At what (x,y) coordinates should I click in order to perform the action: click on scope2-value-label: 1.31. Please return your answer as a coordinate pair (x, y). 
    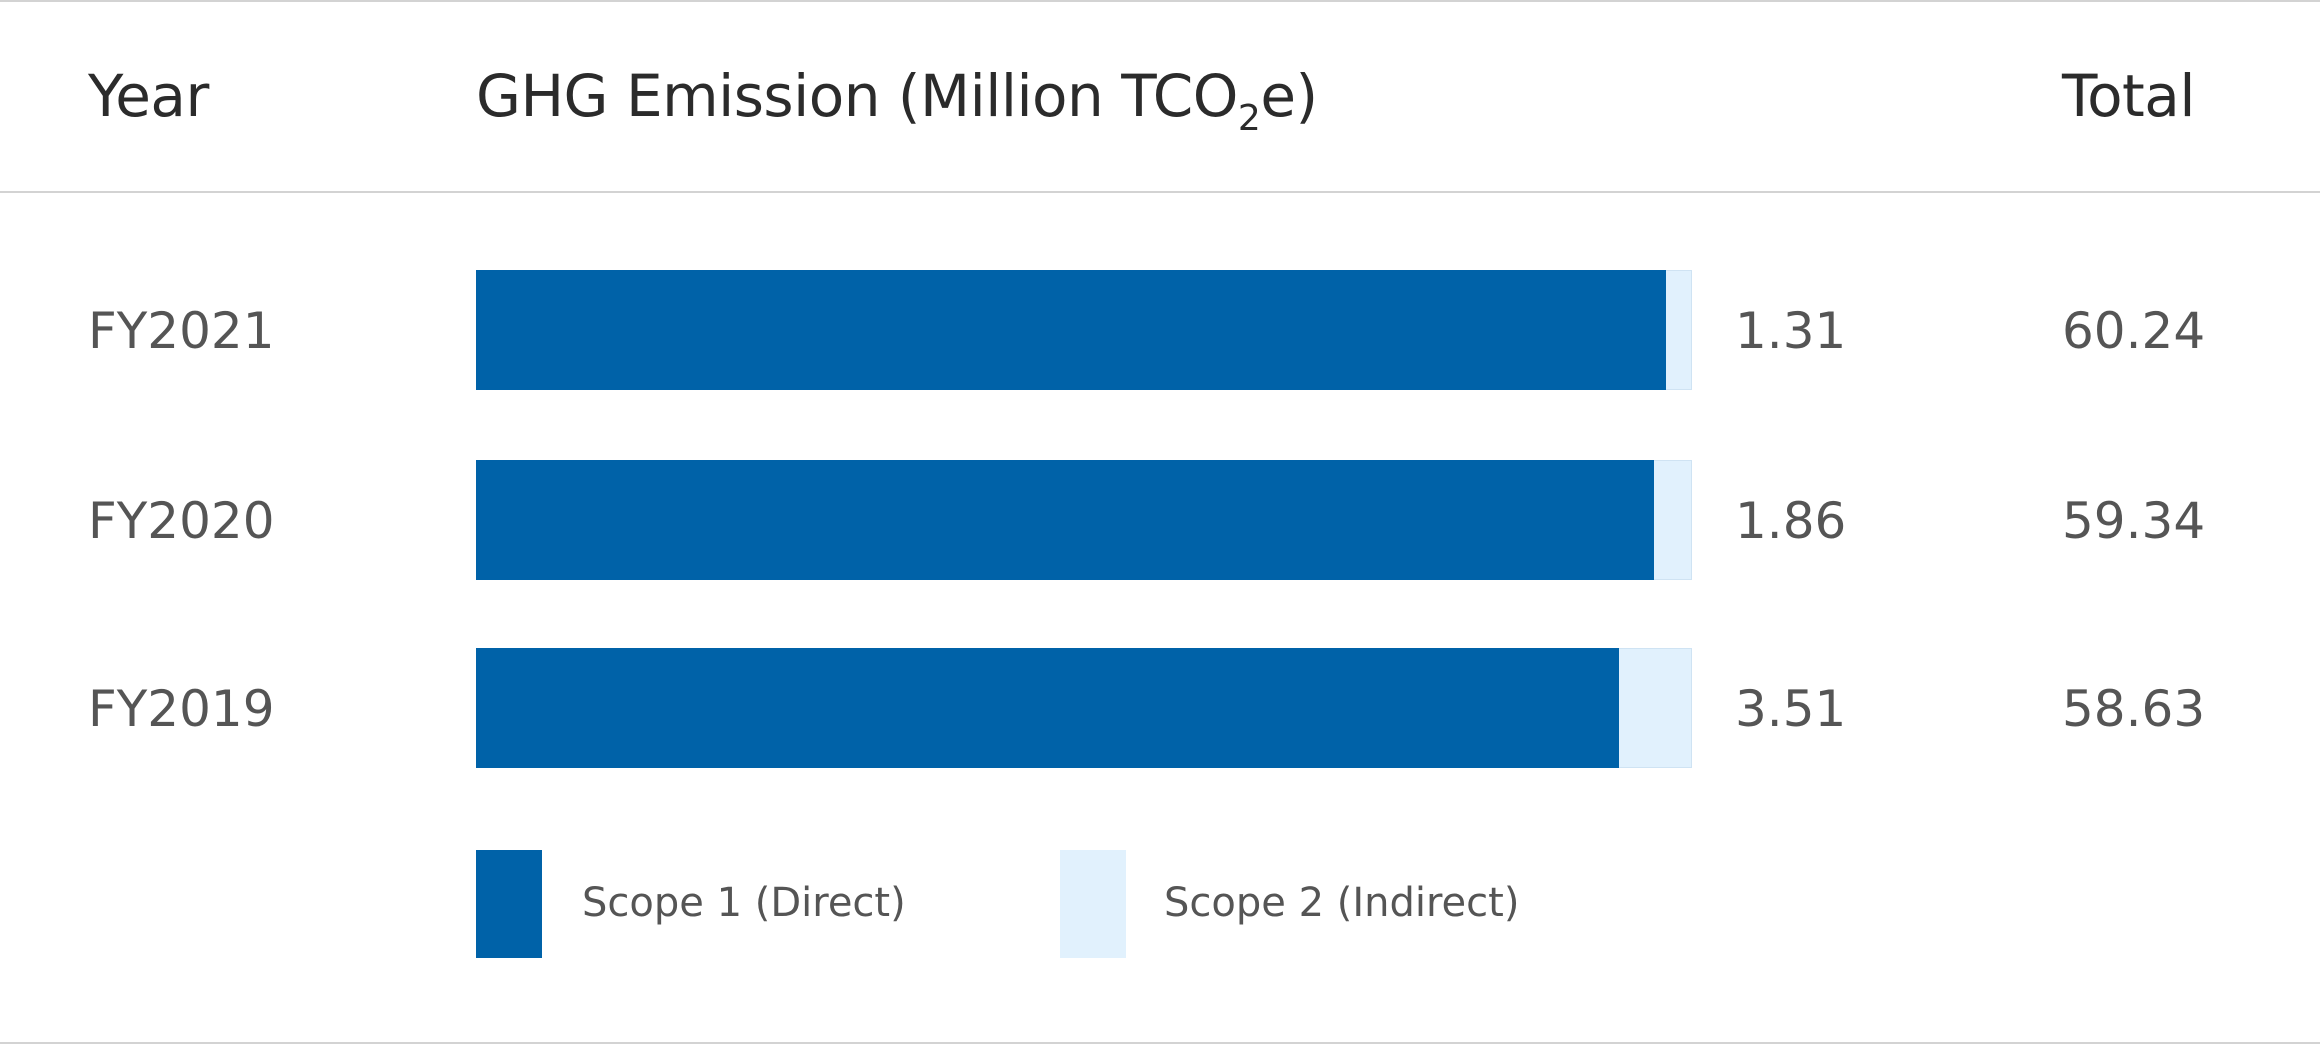
    Looking at the image, I should click on (1791, 331).